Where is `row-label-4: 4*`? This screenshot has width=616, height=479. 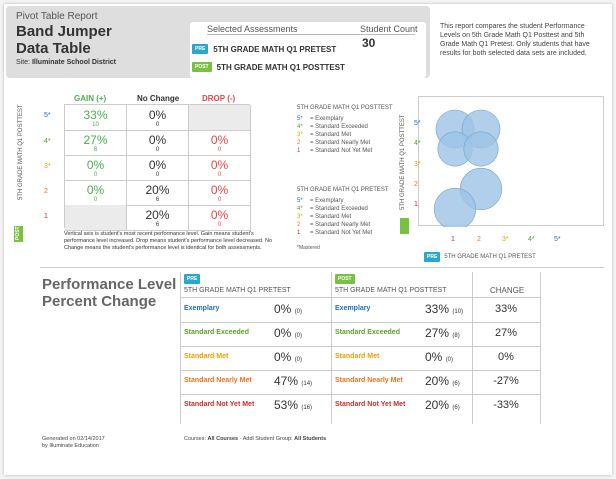
row-label-4: 4* is located at coordinates (47, 141).